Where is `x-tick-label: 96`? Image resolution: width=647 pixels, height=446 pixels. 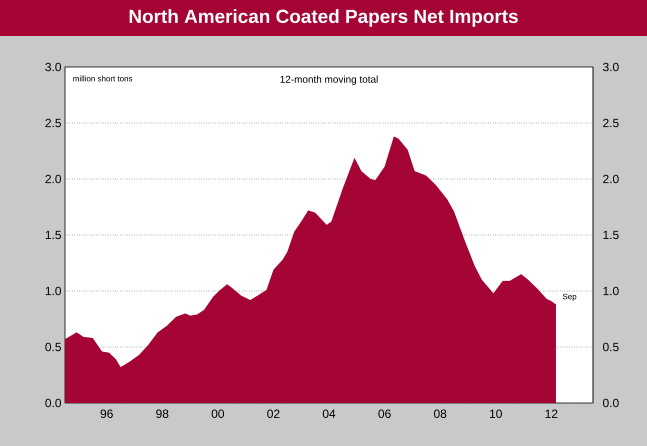 x-tick-label: 96 is located at coordinates (106, 414).